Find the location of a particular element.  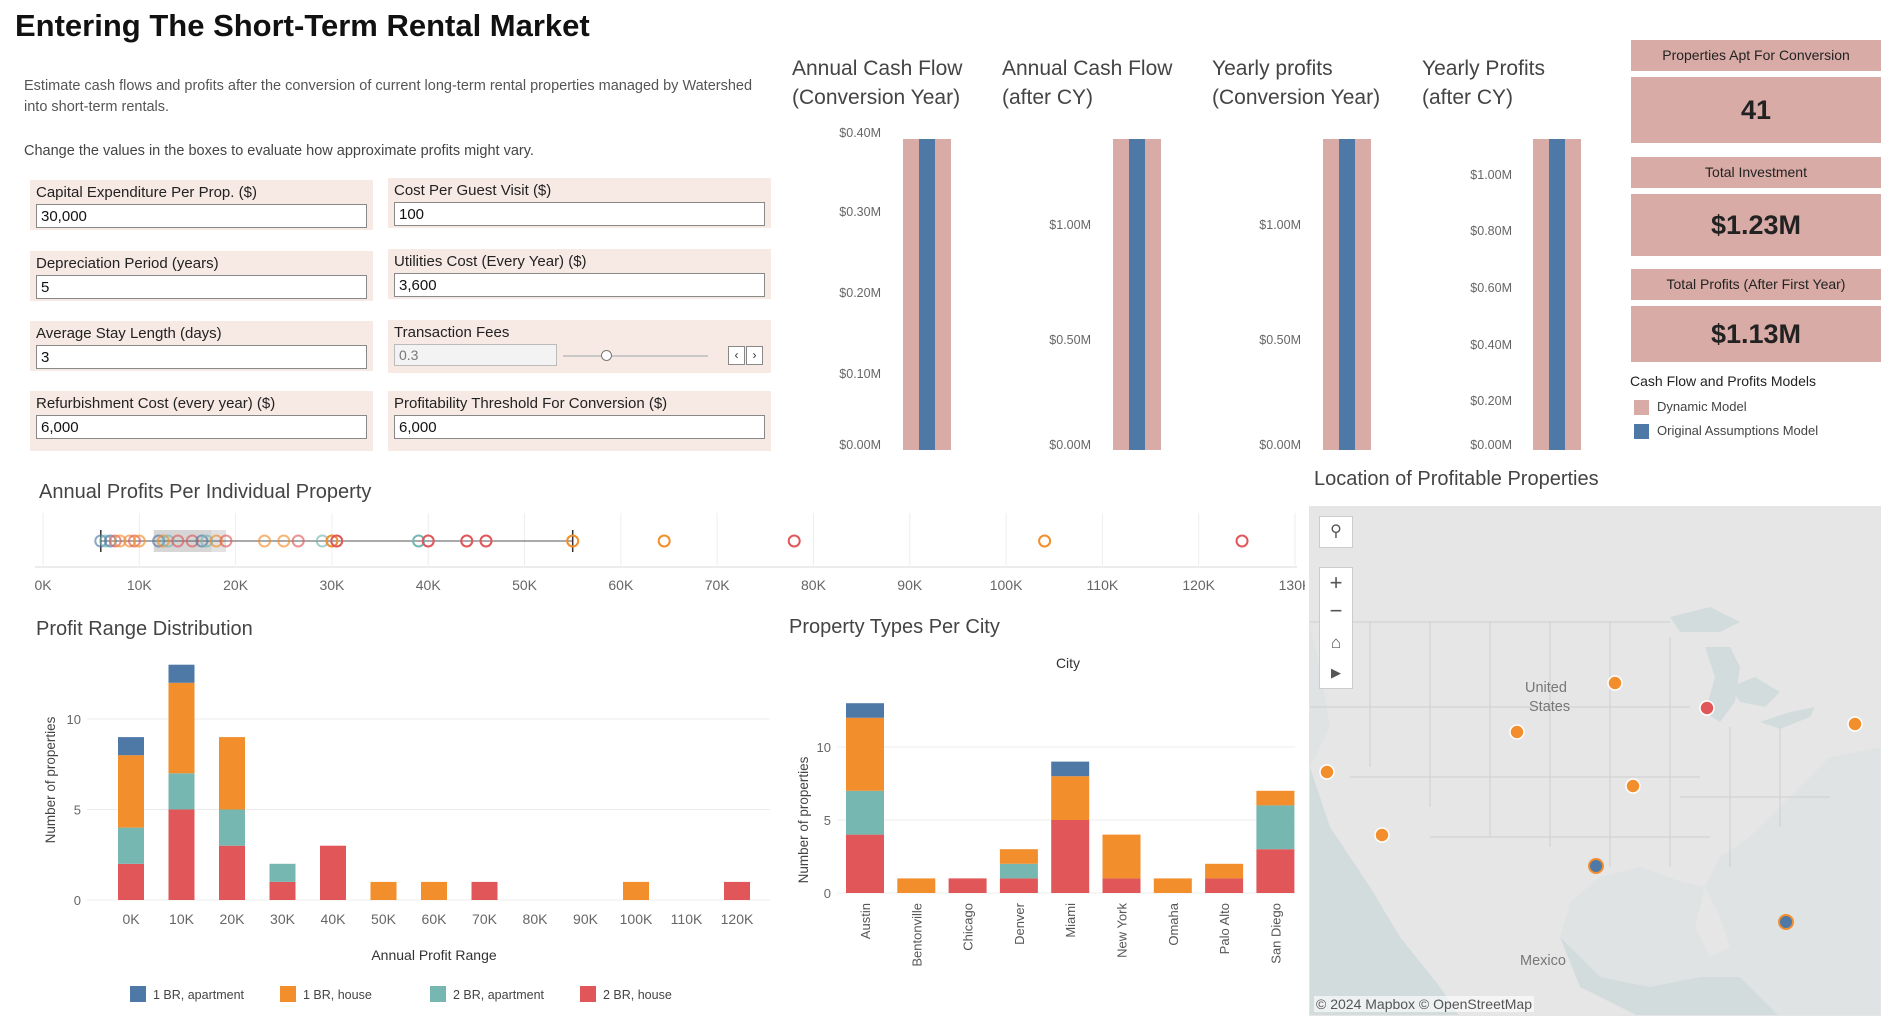

legend-item-dynamic: Dynamic Model is located at coordinates (1760, 407).